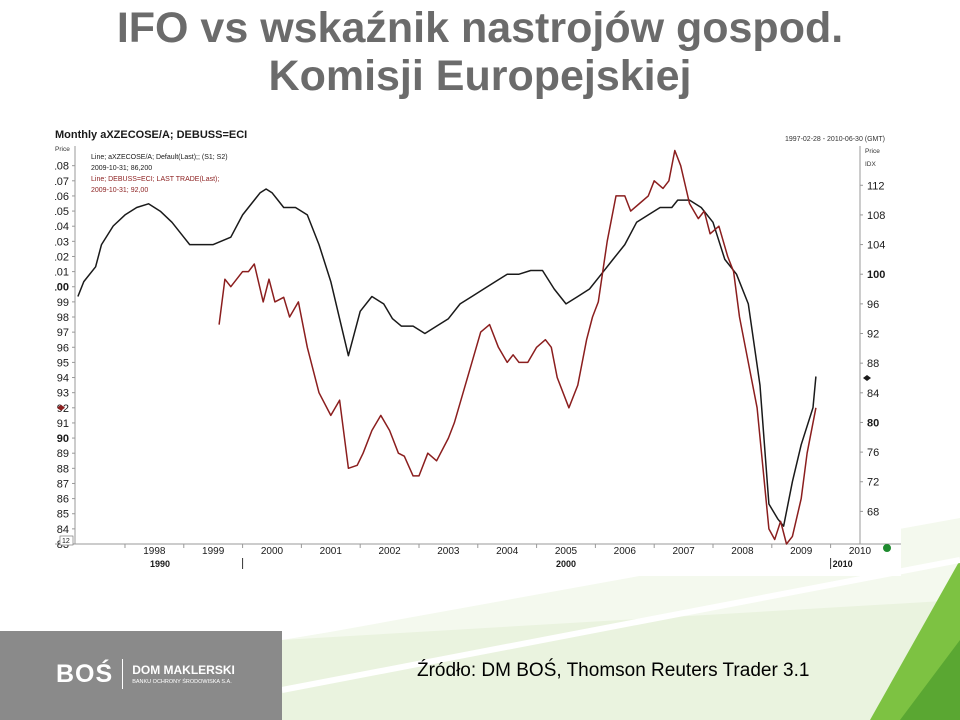 The height and width of the screenshot is (720, 960). What do you see at coordinates (876, 216) in the screenshot?
I see `right-tick-label: 108` at bounding box center [876, 216].